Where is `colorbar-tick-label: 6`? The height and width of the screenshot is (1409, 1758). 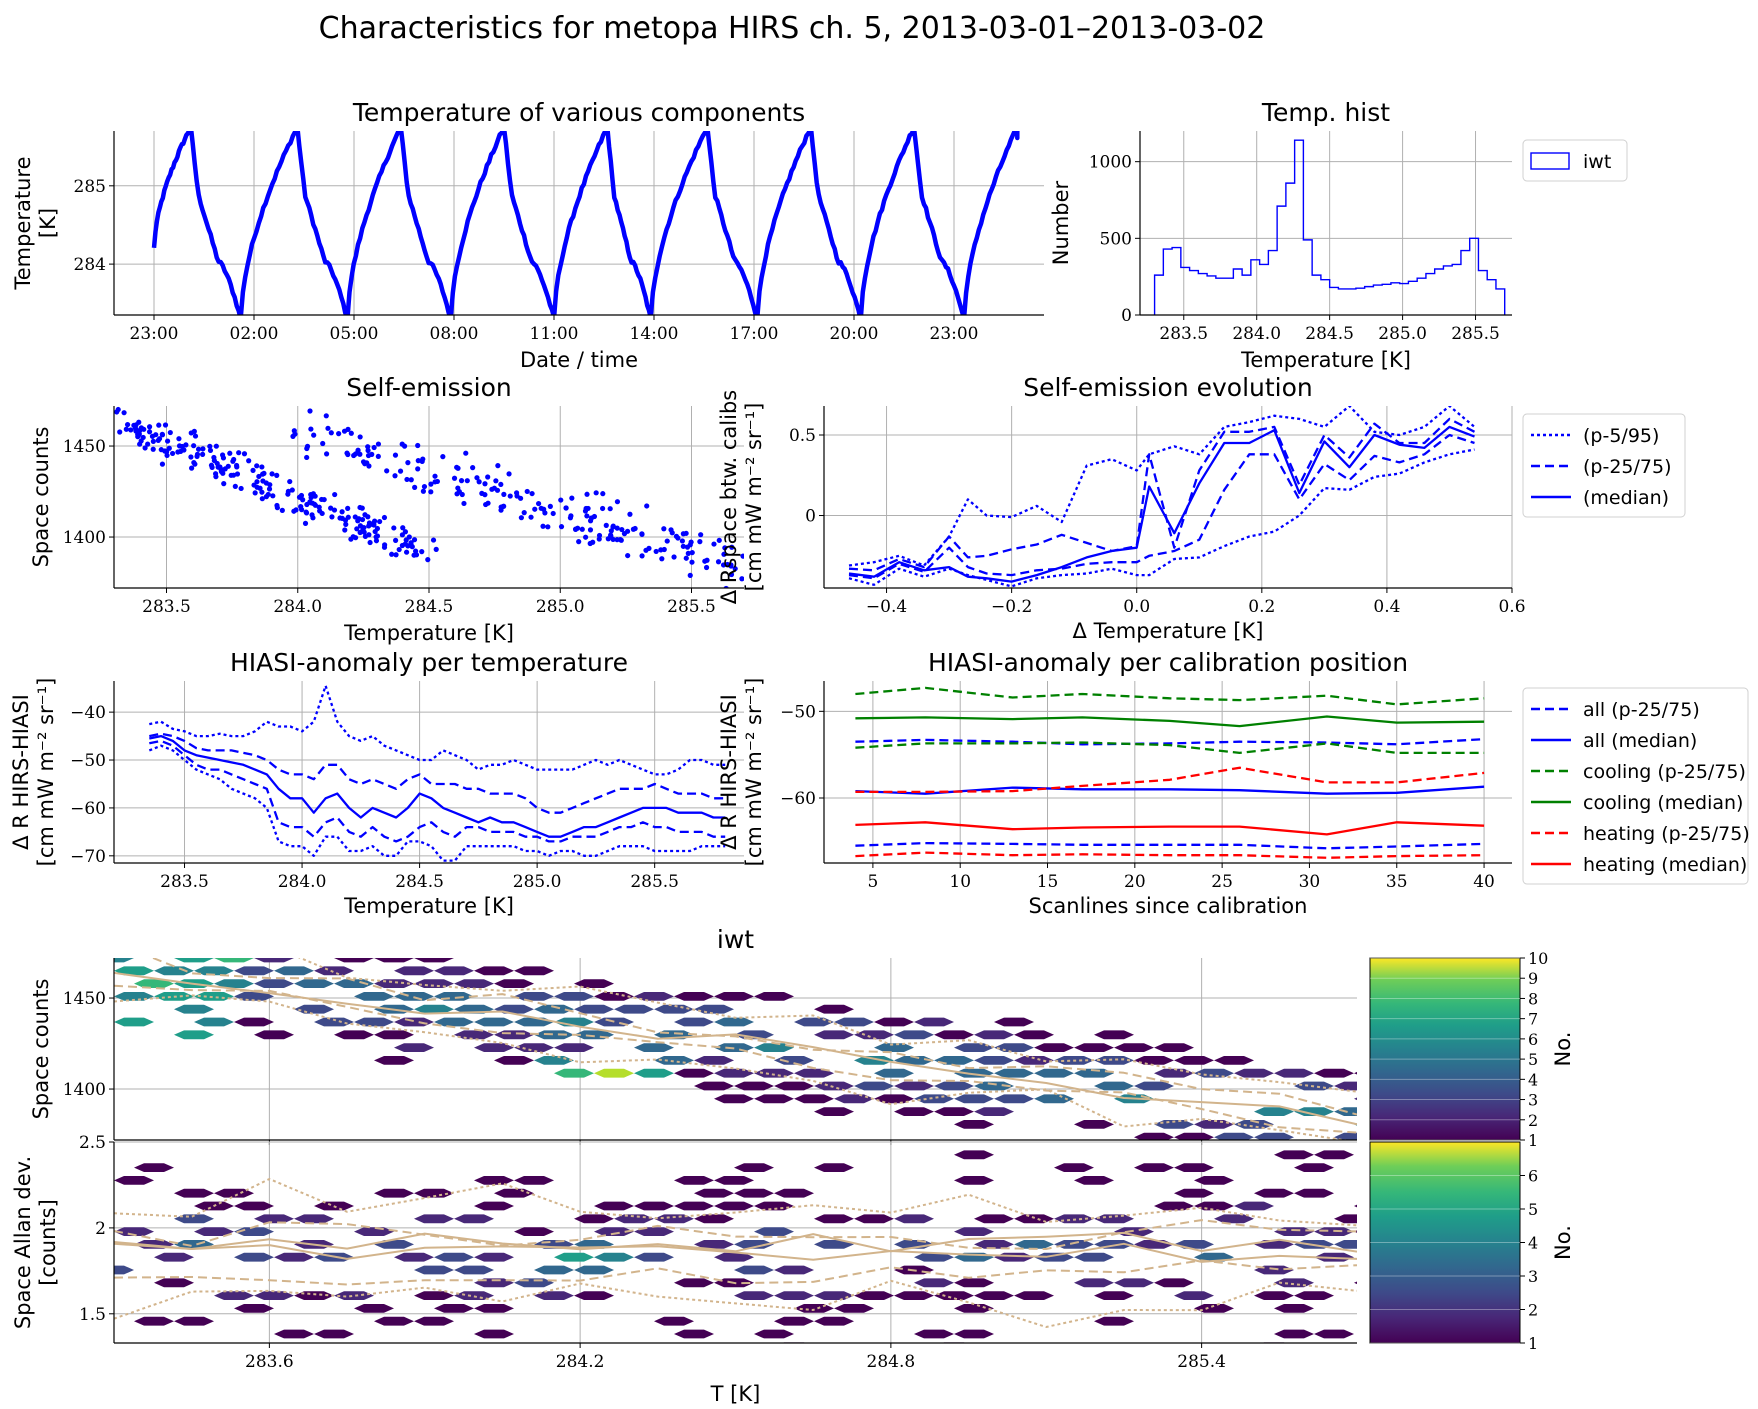
colorbar-tick-label: 6 is located at coordinates (1533, 1176).